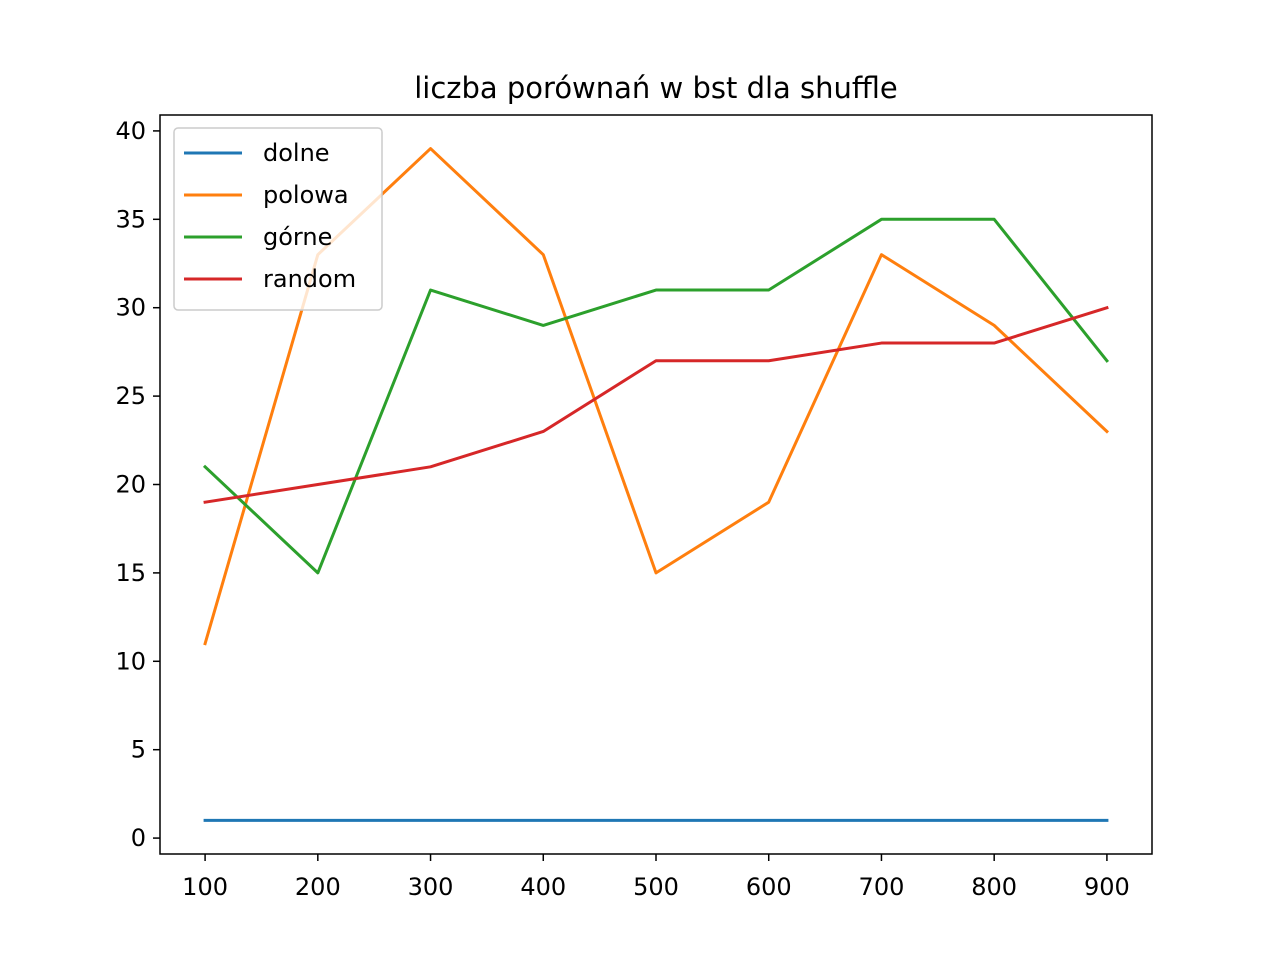 This screenshot has width=1280, height=960. What do you see at coordinates (130, 396) in the screenshot?
I see `y-tick-label: 25` at bounding box center [130, 396].